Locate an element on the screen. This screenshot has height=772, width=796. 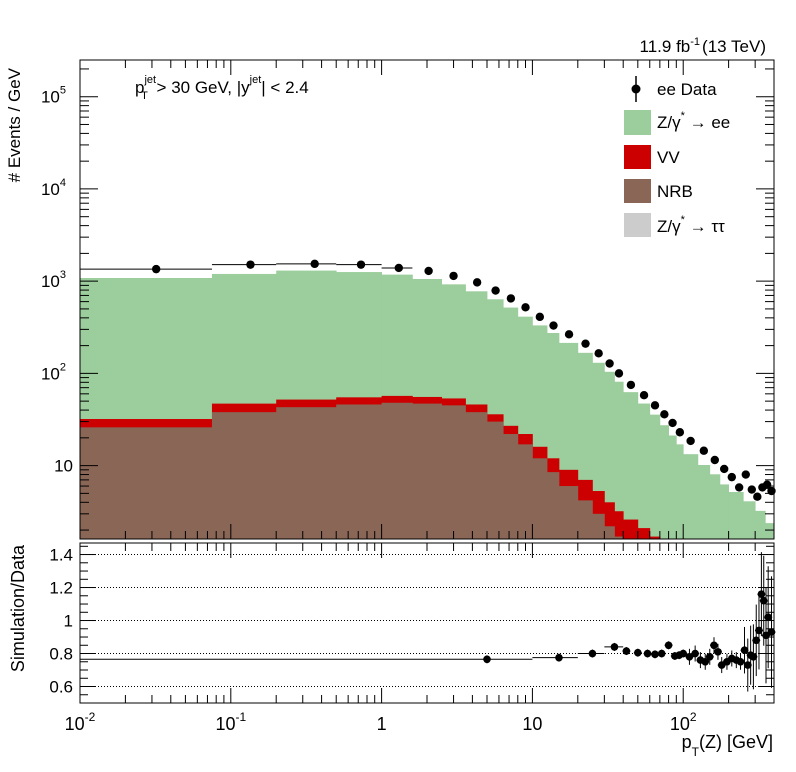
legend-entry-data: ee Data is located at coordinates (674, 89).